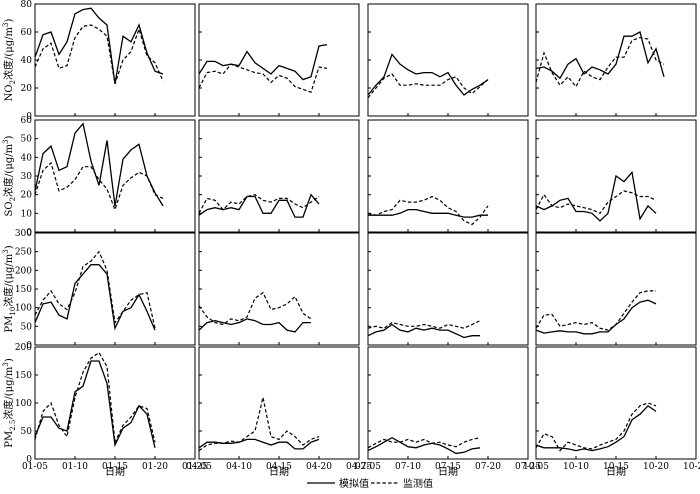 This screenshot has height=494, width=700. I want to click on legend-obs-label: 监测值, so click(418, 483).